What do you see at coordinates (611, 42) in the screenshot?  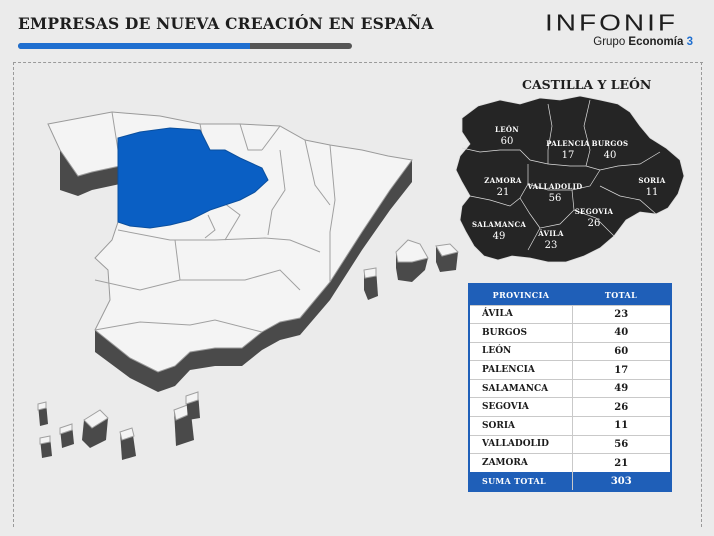 I see `logo-tagline-prefix: Grupo` at bounding box center [611, 42].